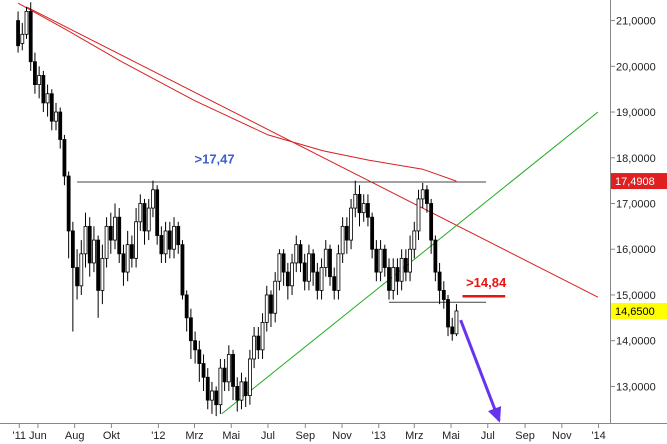  What do you see at coordinates (268, 436) in the screenshot?
I see `x-tick-label: Jul` at bounding box center [268, 436].